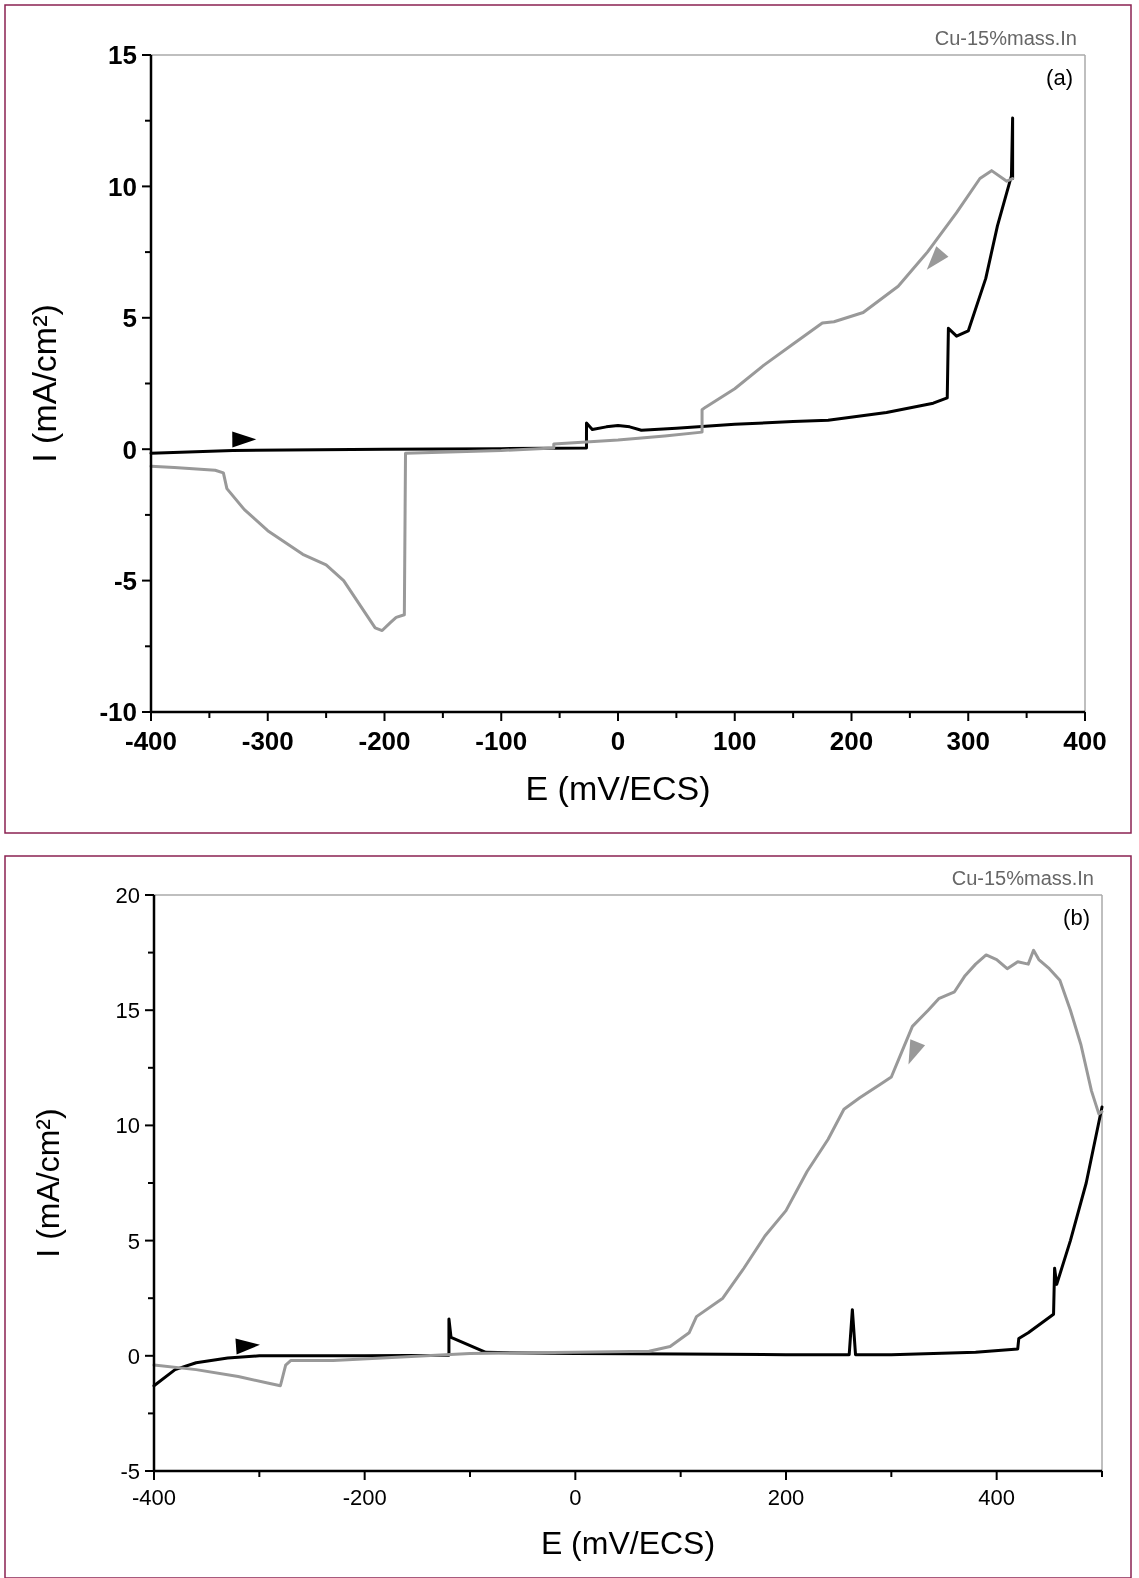 The width and height of the screenshot is (1139, 1578). Describe the element at coordinates (968, 741) in the screenshot. I see `x-tick-label: 300` at that location.